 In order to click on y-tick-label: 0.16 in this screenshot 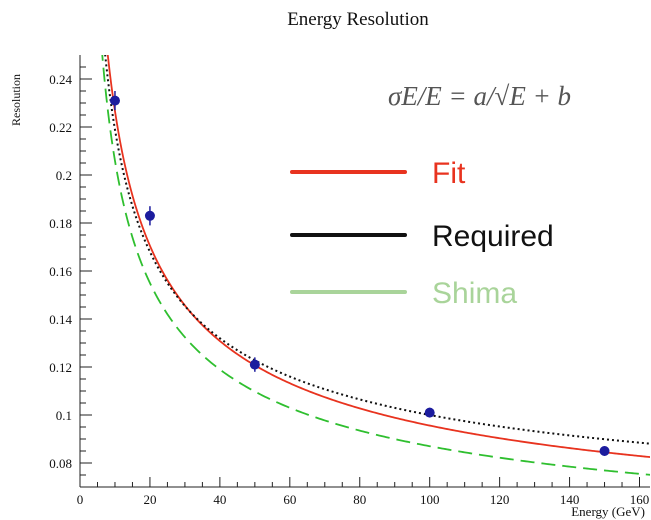, I will do `click(60, 271)`.